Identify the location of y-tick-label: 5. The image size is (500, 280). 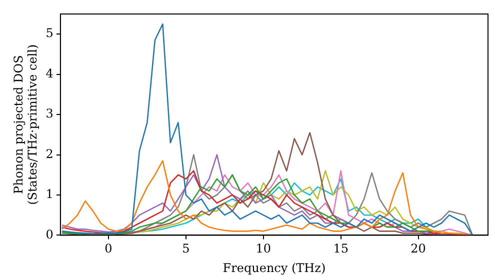
(50, 33).